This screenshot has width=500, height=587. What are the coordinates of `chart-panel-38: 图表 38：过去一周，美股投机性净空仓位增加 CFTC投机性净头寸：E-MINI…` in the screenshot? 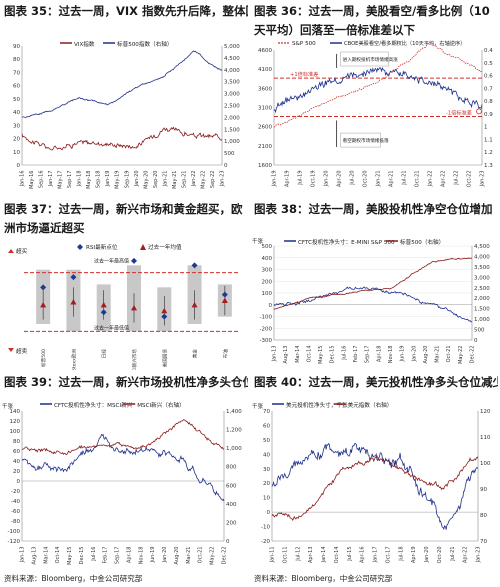 It's located at (375, 284).